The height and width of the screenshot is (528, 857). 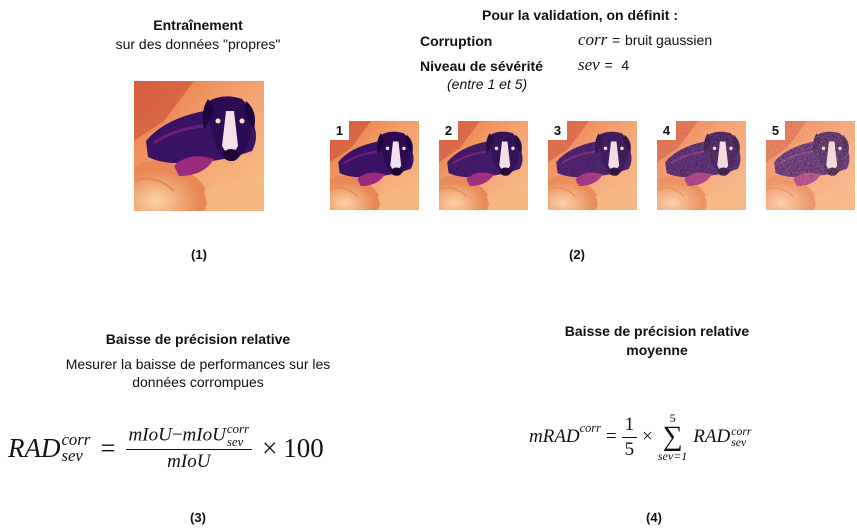 I want to click on mrad-fraction: 1 5, so click(x=629, y=437).